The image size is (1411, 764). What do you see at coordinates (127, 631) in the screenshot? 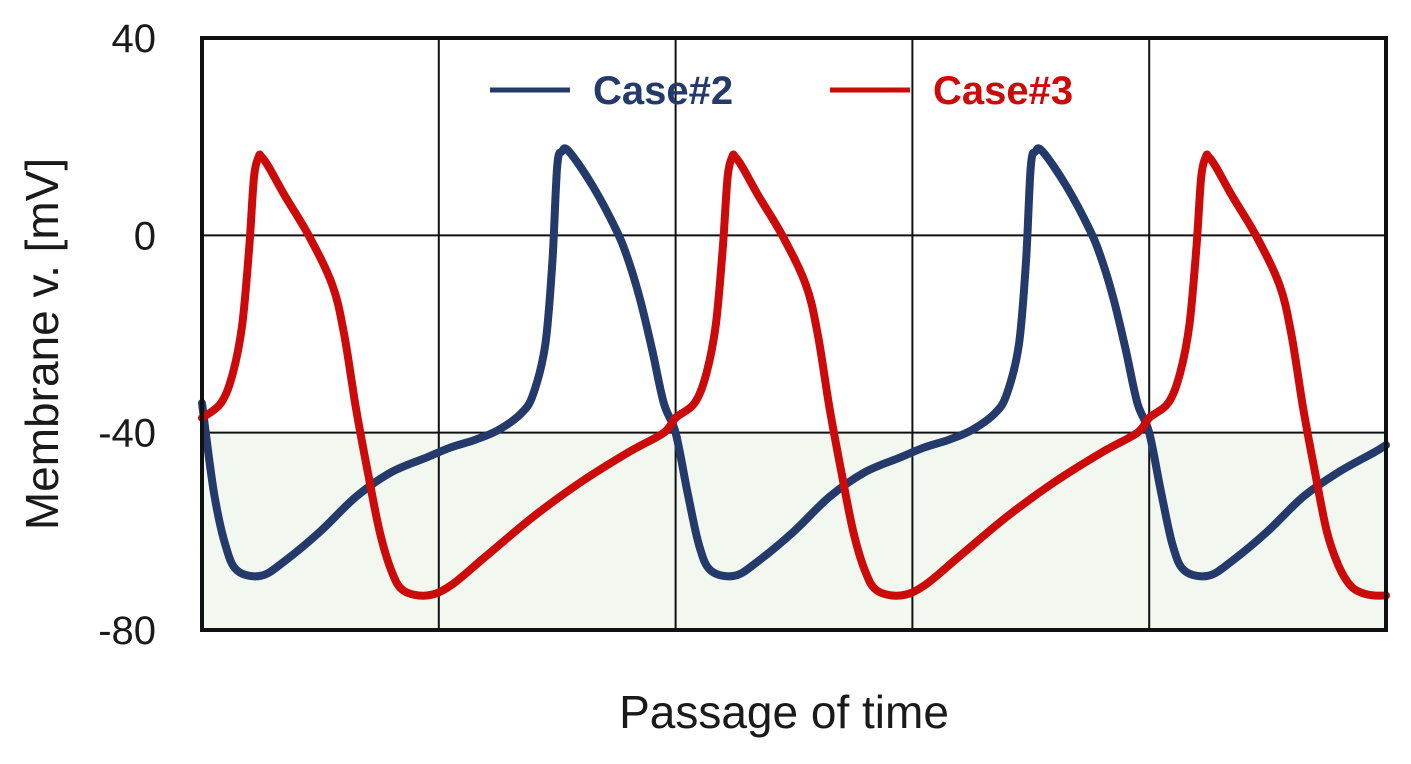
I see `y-tick-label: -80` at bounding box center [127, 631].